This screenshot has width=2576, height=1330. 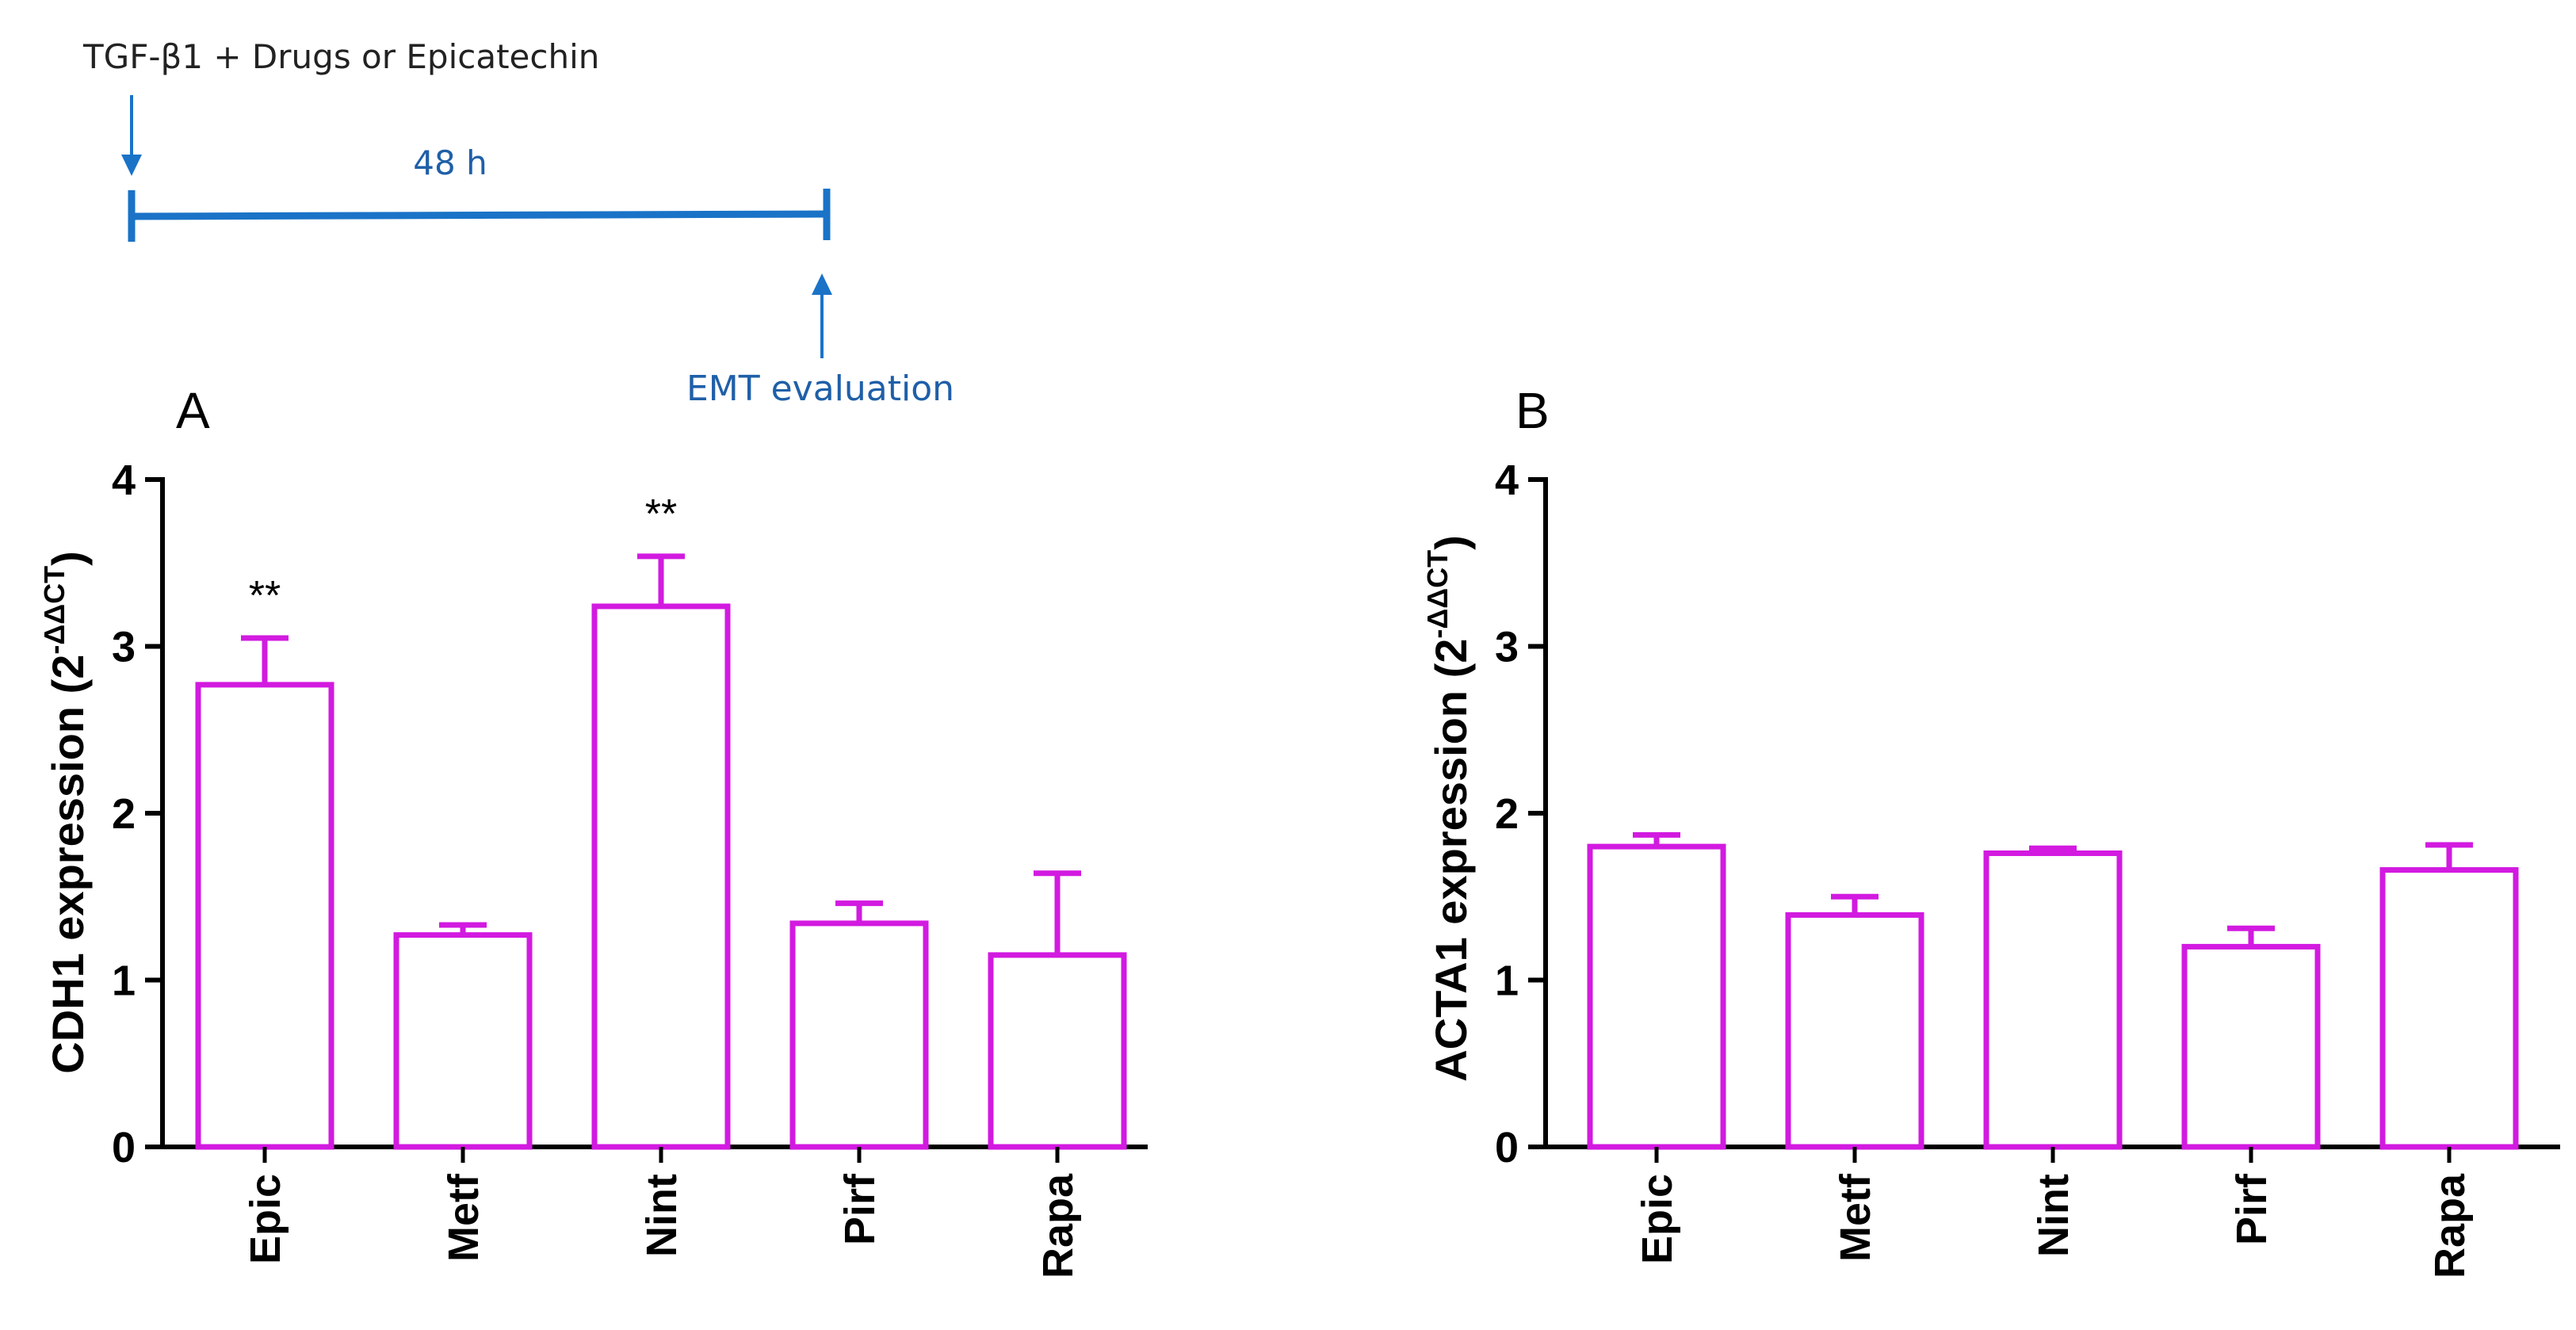 What do you see at coordinates (479, 215) in the screenshot?
I see `timeline-bar` at bounding box center [479, 215].